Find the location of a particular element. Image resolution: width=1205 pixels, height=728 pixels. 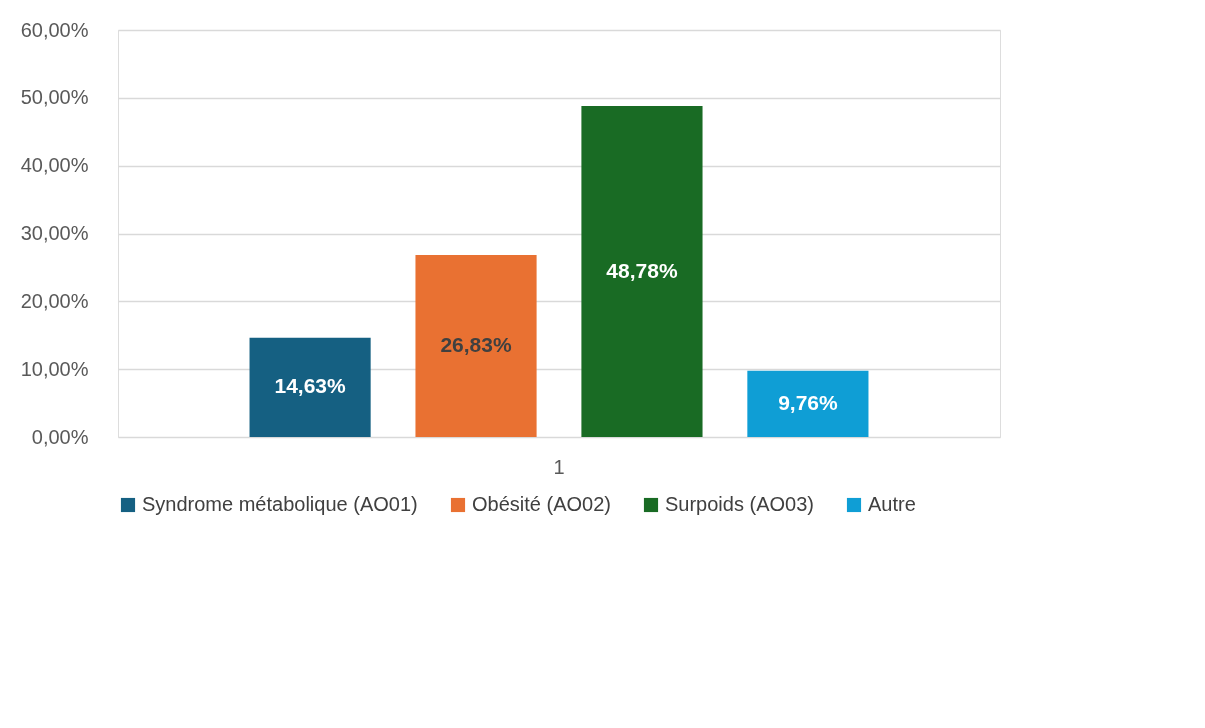

data-label: 26,83% is located at coordinates (476, 344).